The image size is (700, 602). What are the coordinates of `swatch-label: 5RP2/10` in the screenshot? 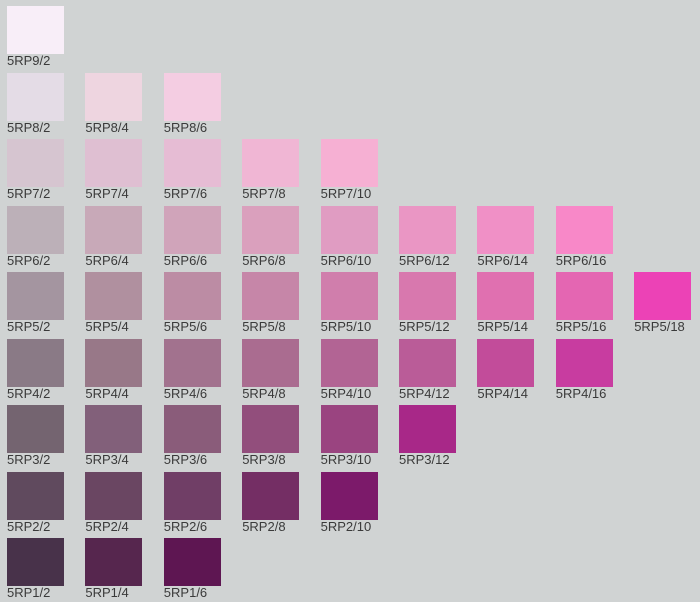 It's located at (346, 526).